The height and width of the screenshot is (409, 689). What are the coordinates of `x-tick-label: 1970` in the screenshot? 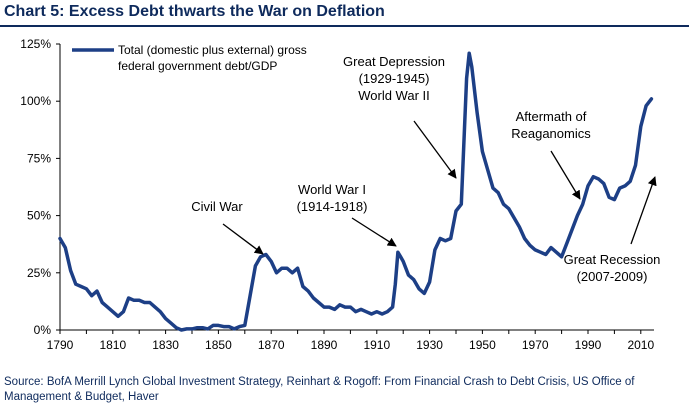 It's located at (535, 345).